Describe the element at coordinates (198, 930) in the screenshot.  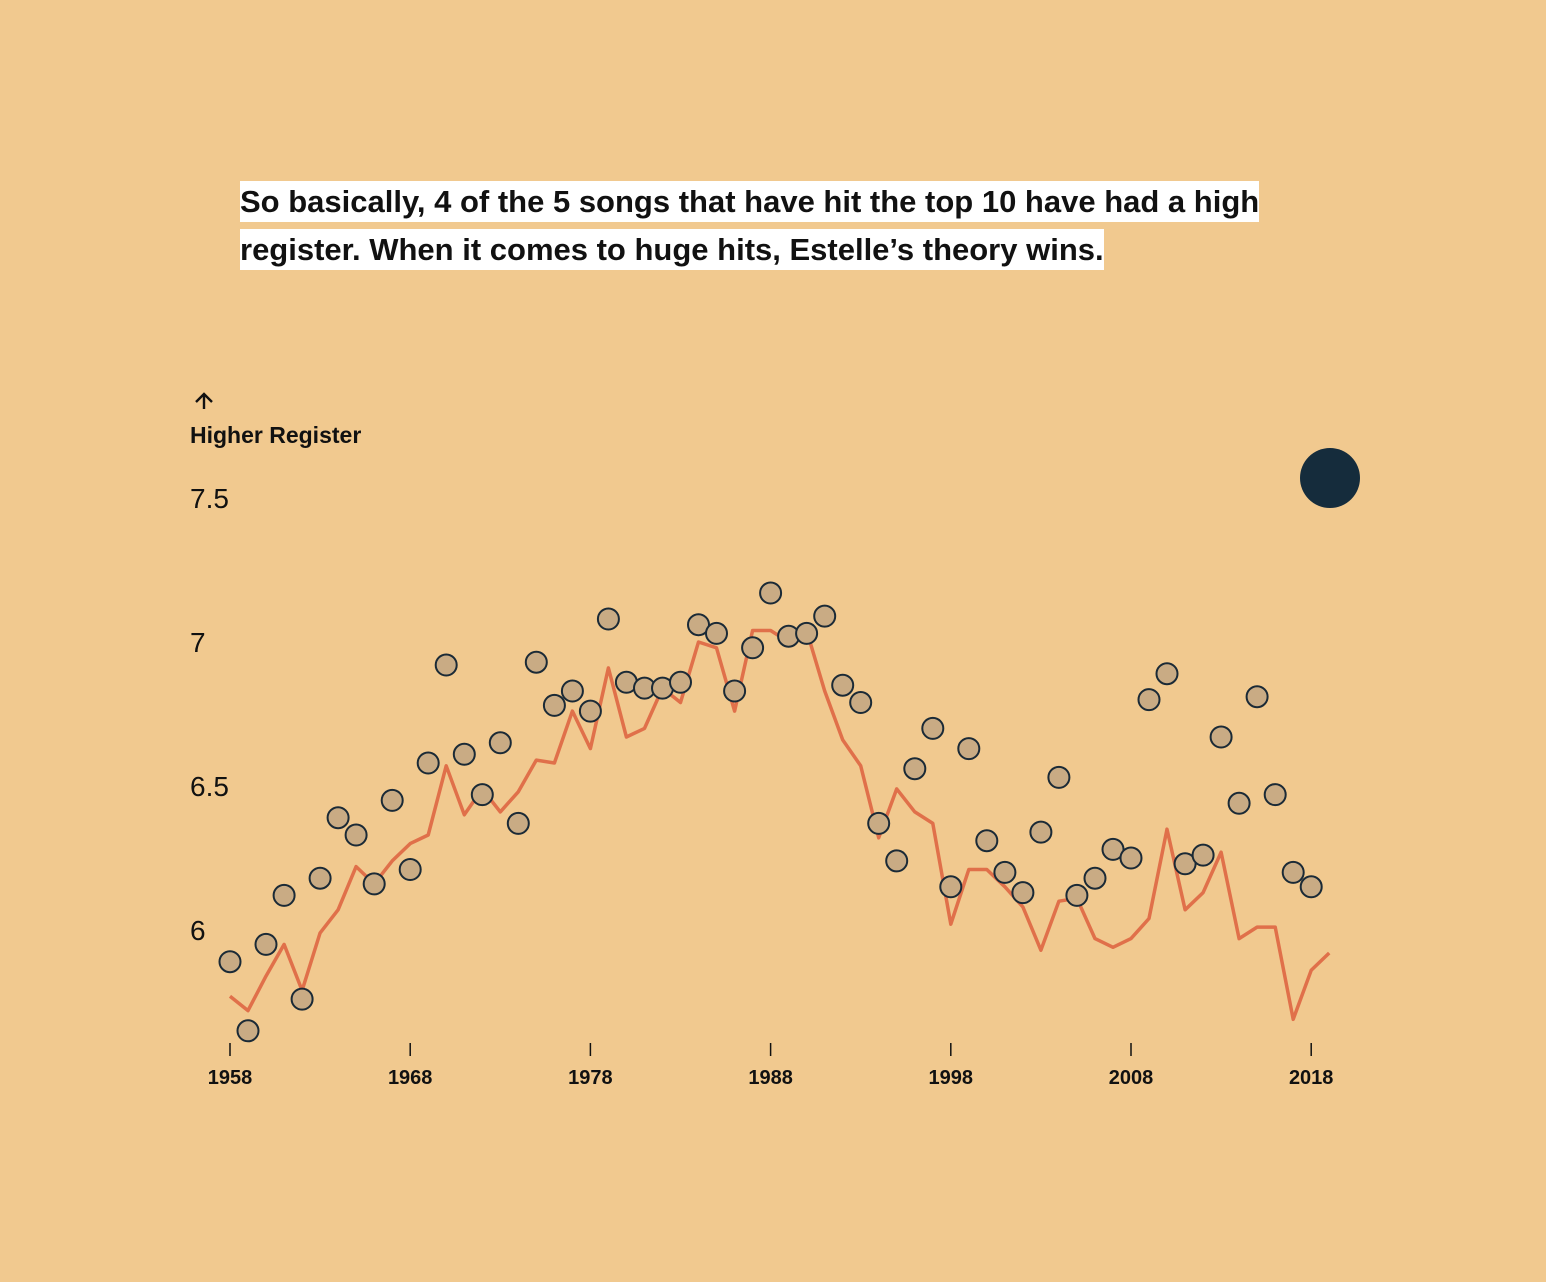
I see `y-tick-label: 6` at that location.